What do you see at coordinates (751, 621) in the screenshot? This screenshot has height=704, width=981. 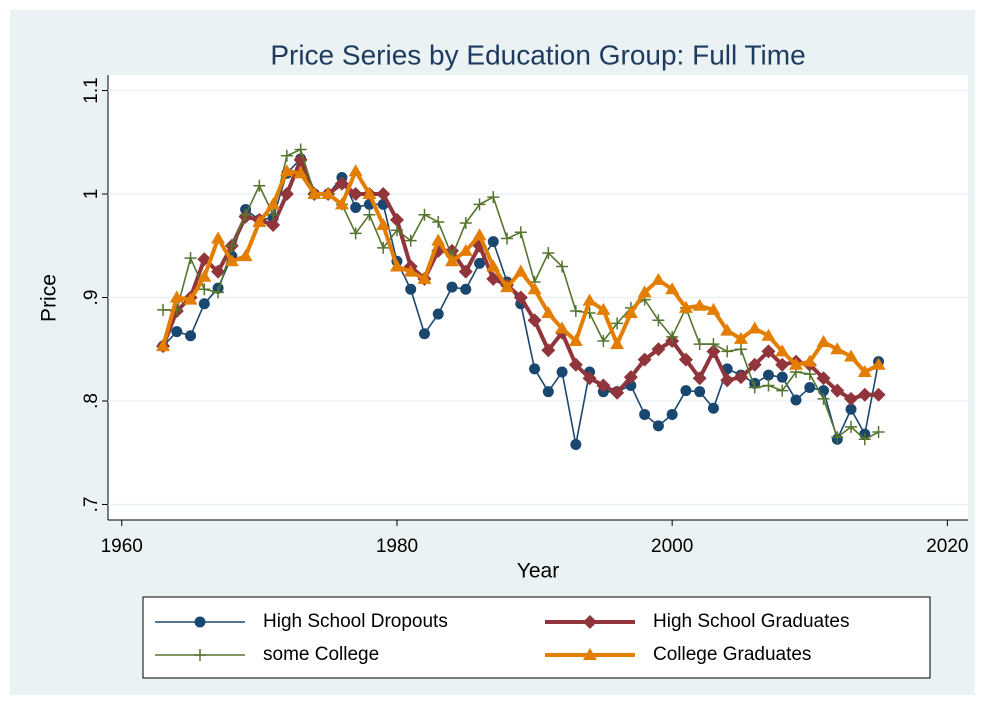 I see `legend-label: High School Graduates` at bounding box center [751, 621].